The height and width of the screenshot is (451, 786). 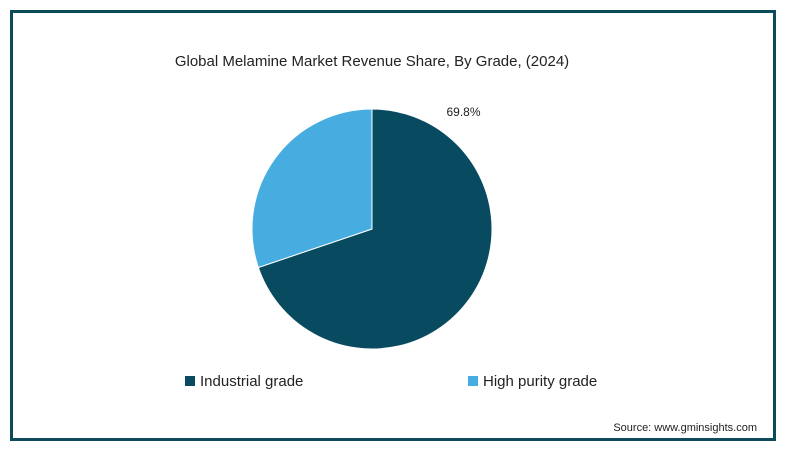 What do you see at coordinates (251, 381) in the screenshot?
I see `legend-label: Industrial grade` at bounding box center [251, 381].